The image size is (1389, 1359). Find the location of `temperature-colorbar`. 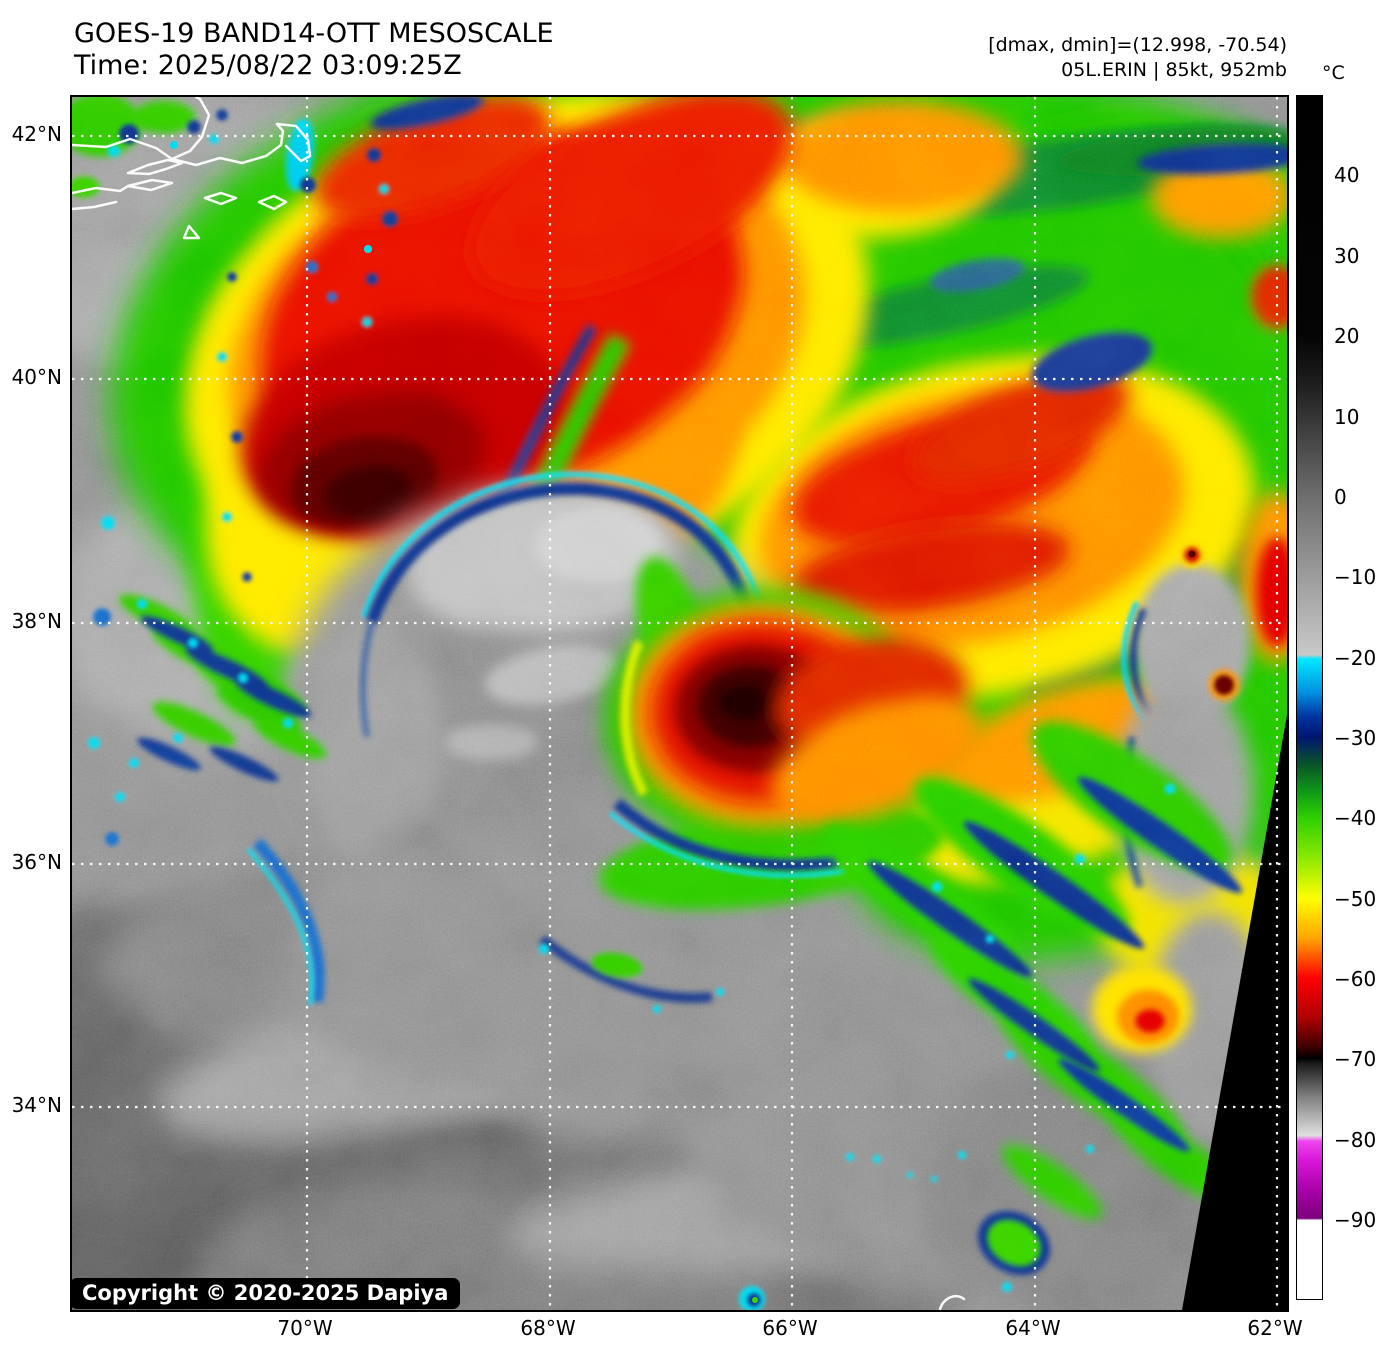

temperature-colorbar is located at coordinates (1309, 697).